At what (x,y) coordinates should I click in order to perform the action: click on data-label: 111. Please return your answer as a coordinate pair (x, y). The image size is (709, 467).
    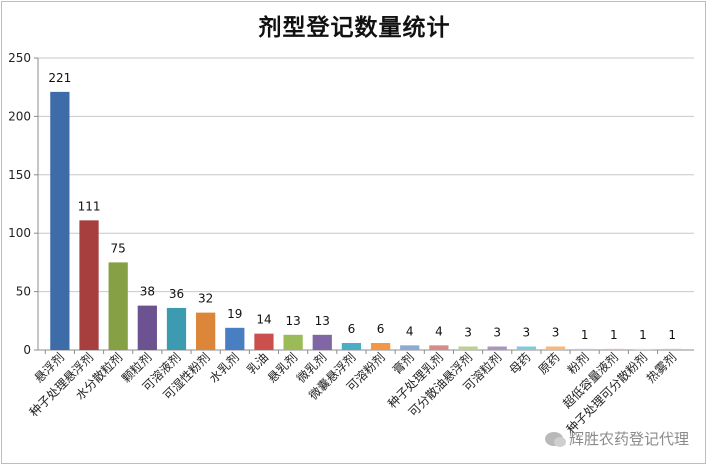
    Looking at the image, I should click on (89, 206).